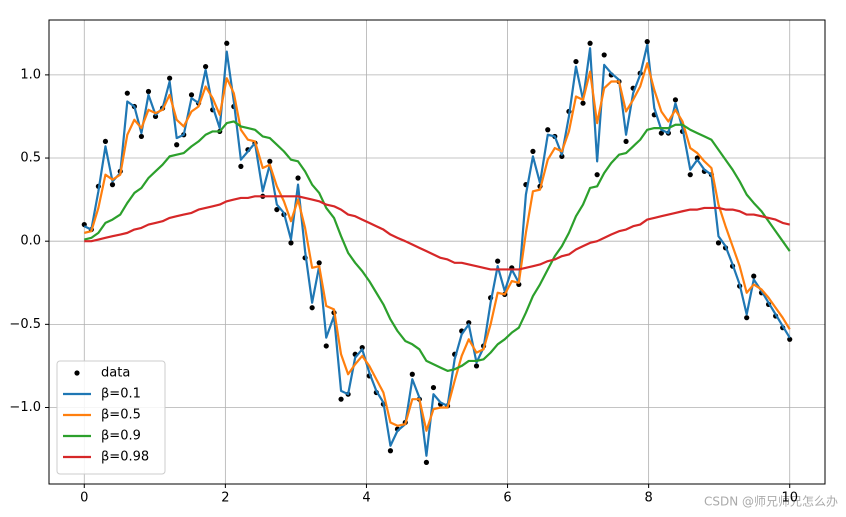 The image size is (846, 517). I want to click on legend-marker, so click(77, 373).